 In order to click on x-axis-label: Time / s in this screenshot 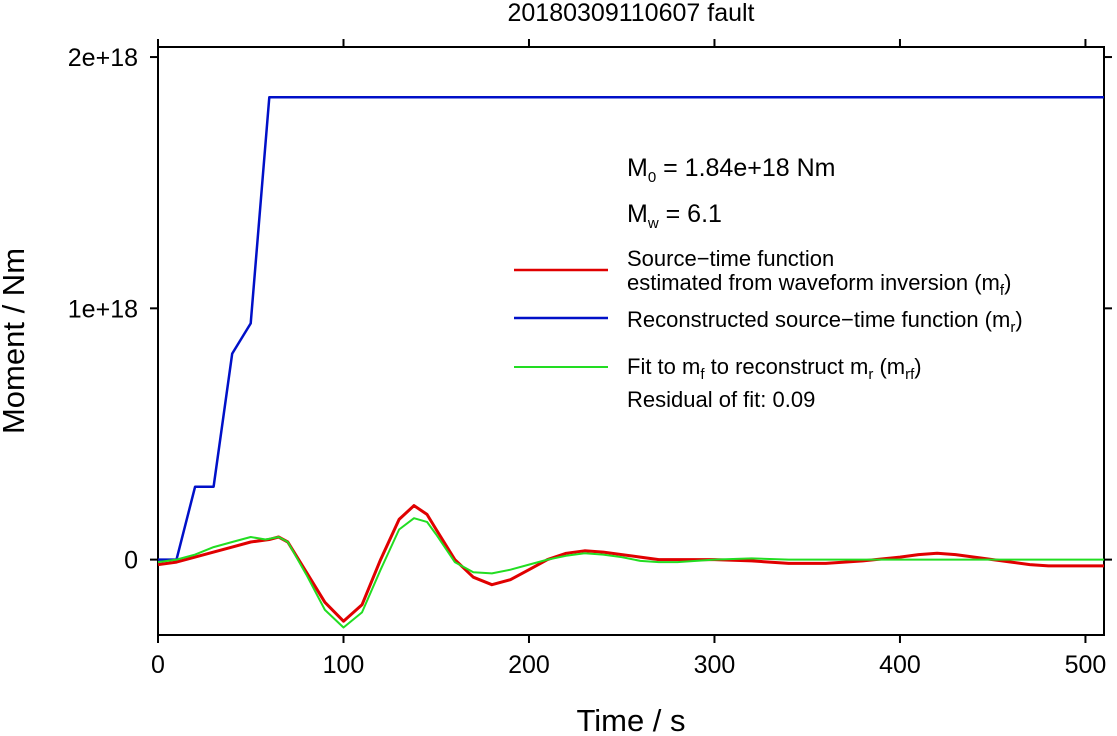, I will do `click(630, 719)`.